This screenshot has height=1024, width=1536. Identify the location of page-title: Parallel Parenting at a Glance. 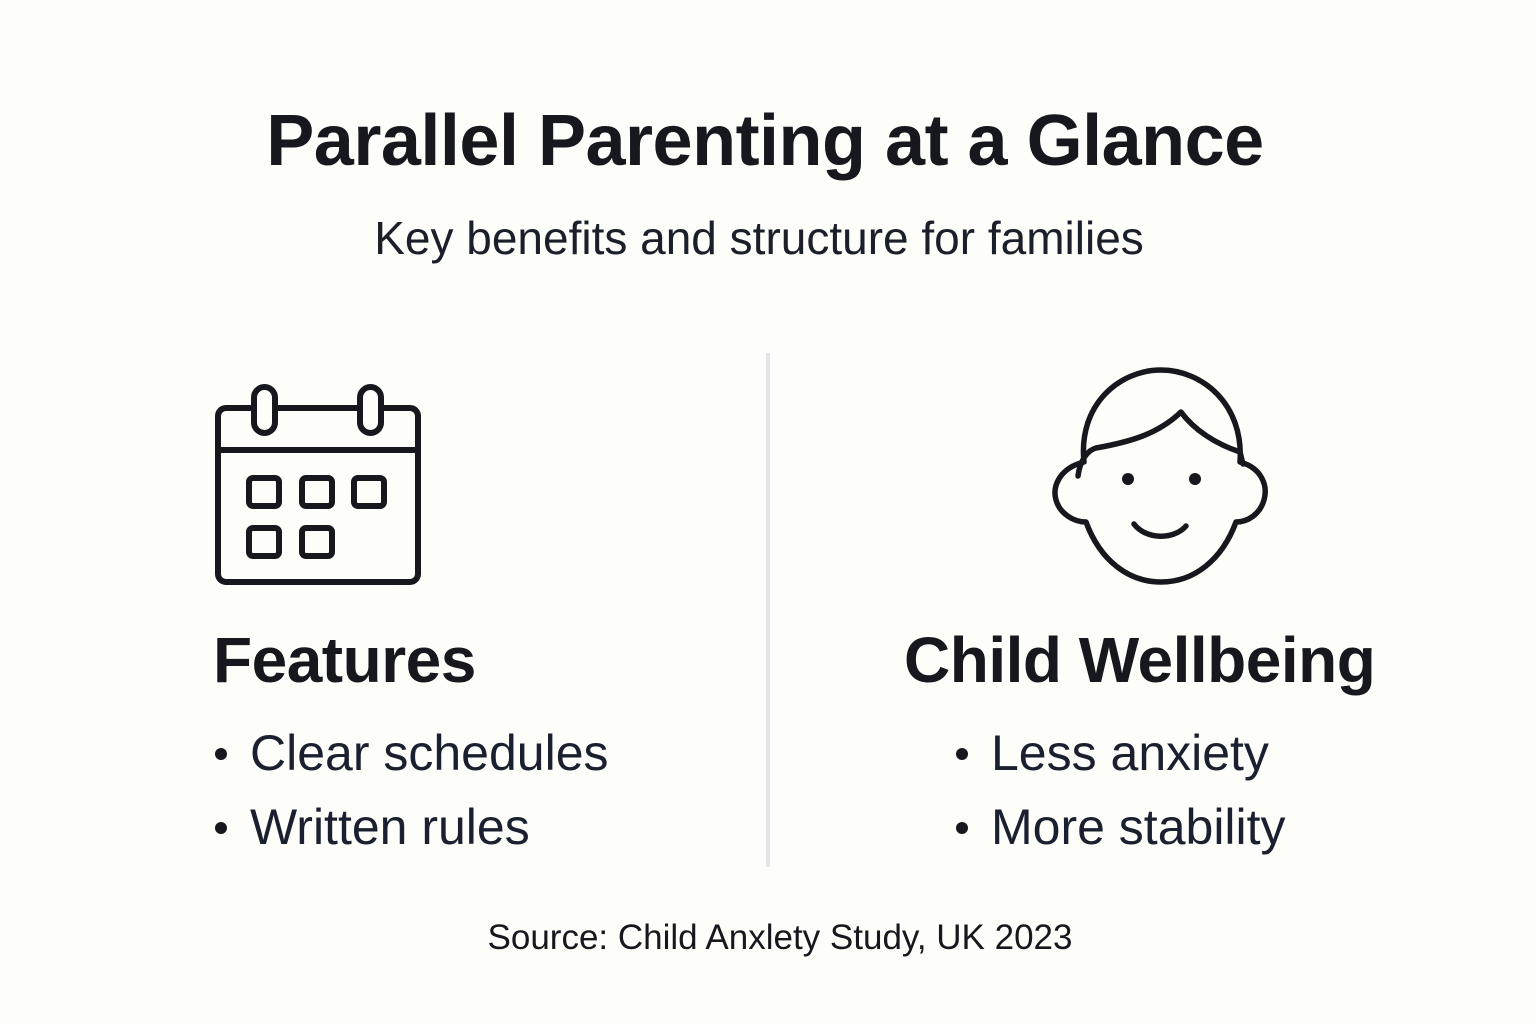
(765, 141).